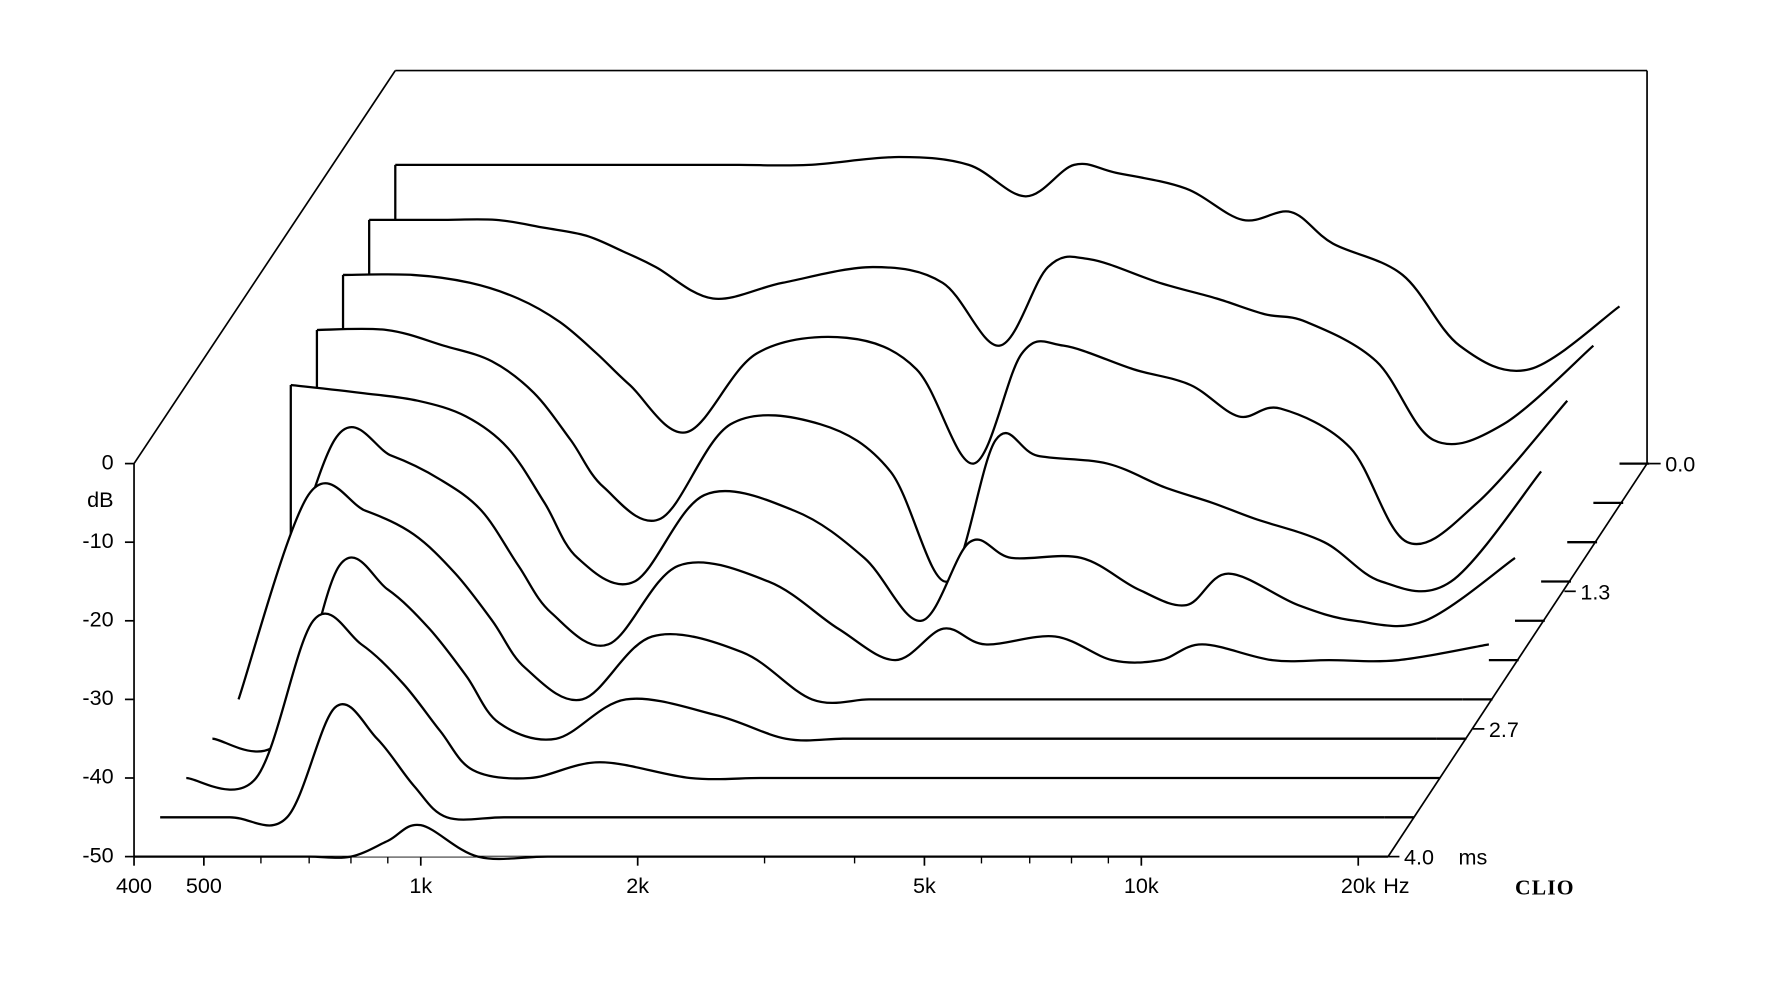  I want to click on z-tick-label: 0.0, so click(1680, 464).